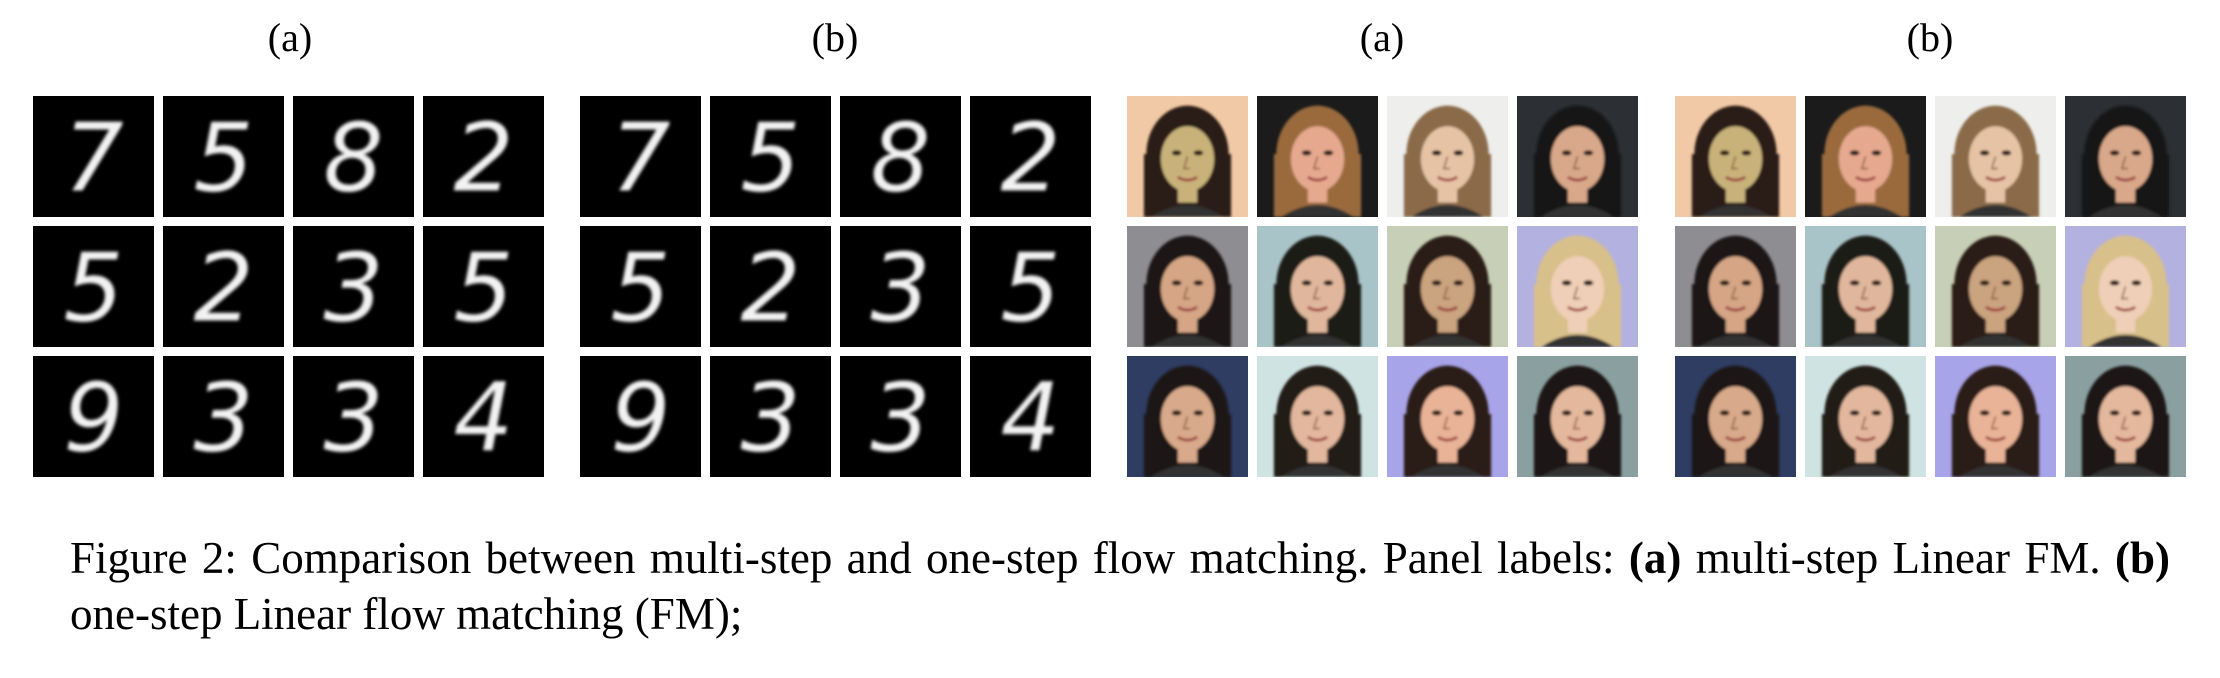  What do you see at coordinates (1382, 37) in the screenshot?
I see `panel-label-3: (a)` at bounding box center [1382, 37].